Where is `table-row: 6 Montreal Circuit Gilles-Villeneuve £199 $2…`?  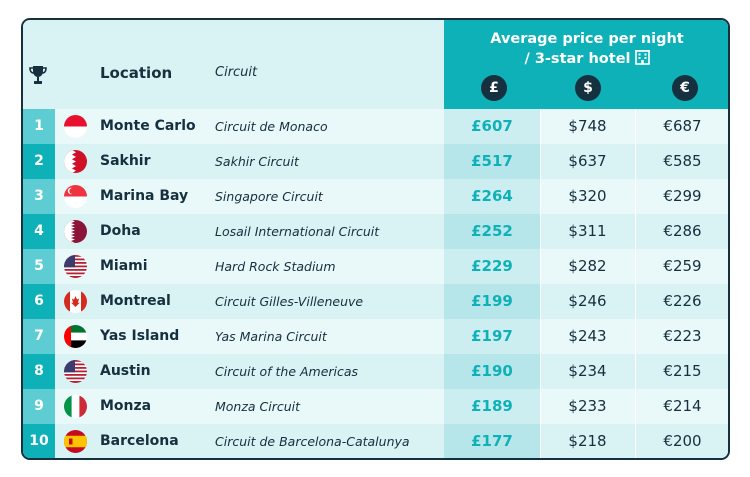 table-row: 6 Montreal Circuit Gilles-Villeneuve £199 $2… is located at coordinates (375, 301).